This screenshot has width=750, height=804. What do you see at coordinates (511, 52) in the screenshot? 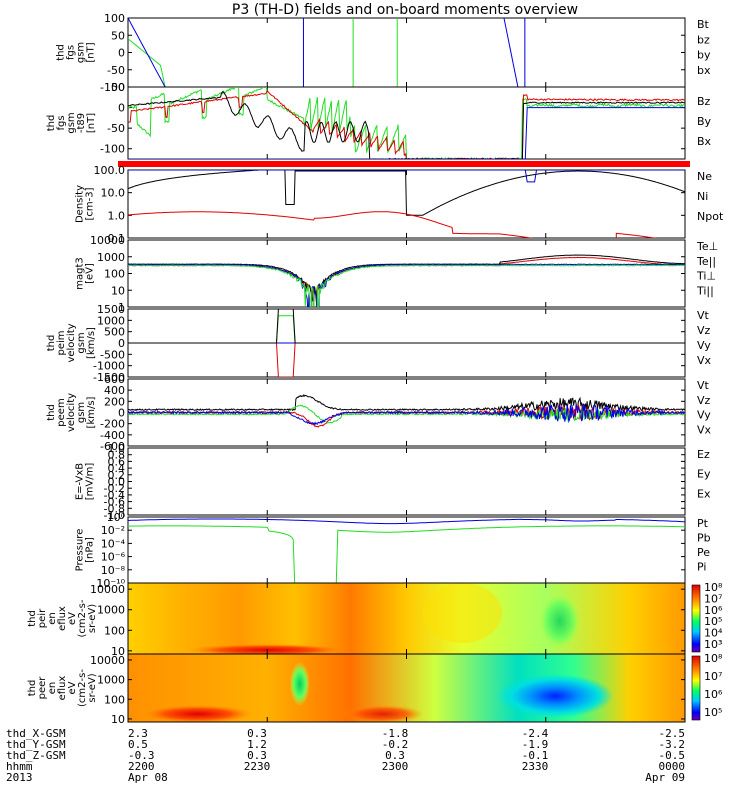
I see `fgs-bx-ramp` at bounding box center [511, 52].